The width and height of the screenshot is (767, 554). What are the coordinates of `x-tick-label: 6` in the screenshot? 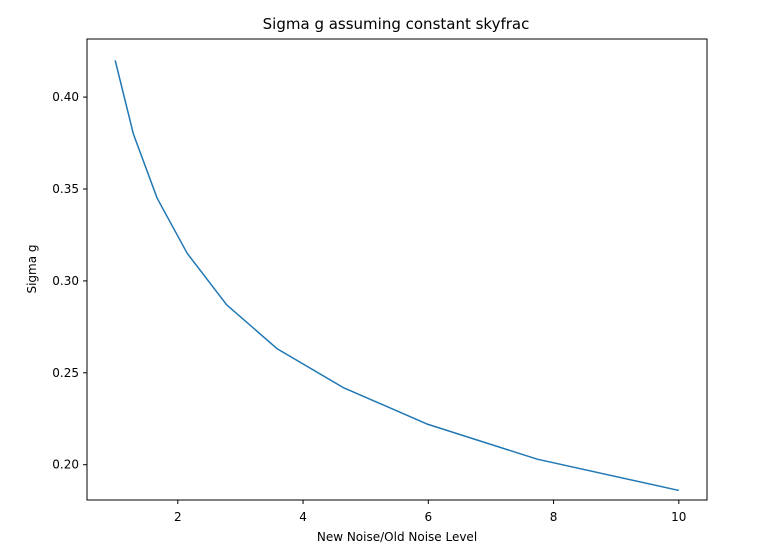 It's located at (428, 517).